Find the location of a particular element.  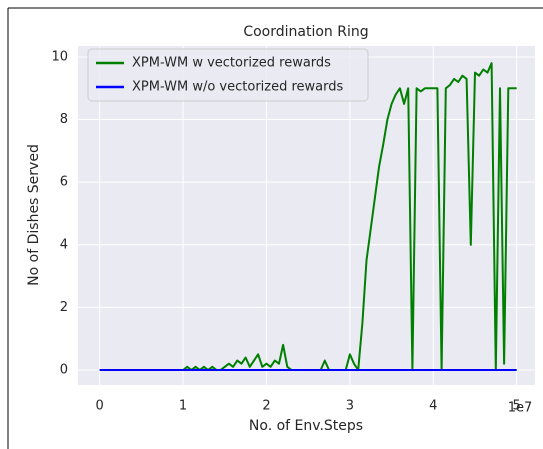

x-tick-label: 0 is located at coordinates (100, 406).